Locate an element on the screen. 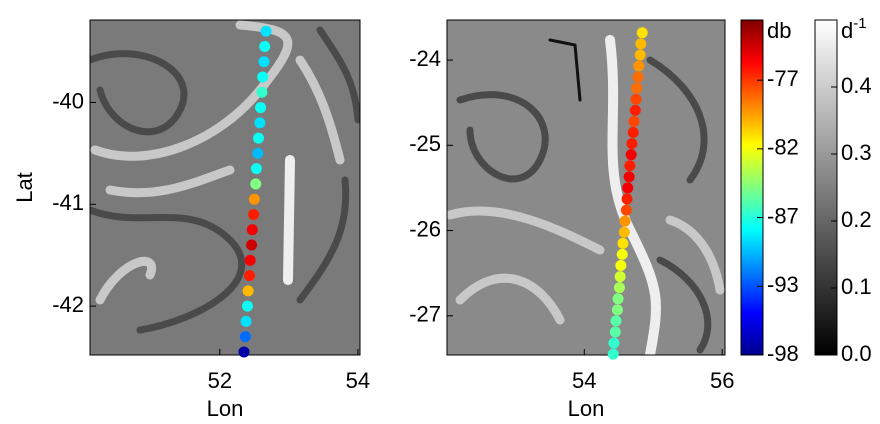 This screenshot has width=880, height=424. y-tick-label: -25 is located at coordinates (425, 143).